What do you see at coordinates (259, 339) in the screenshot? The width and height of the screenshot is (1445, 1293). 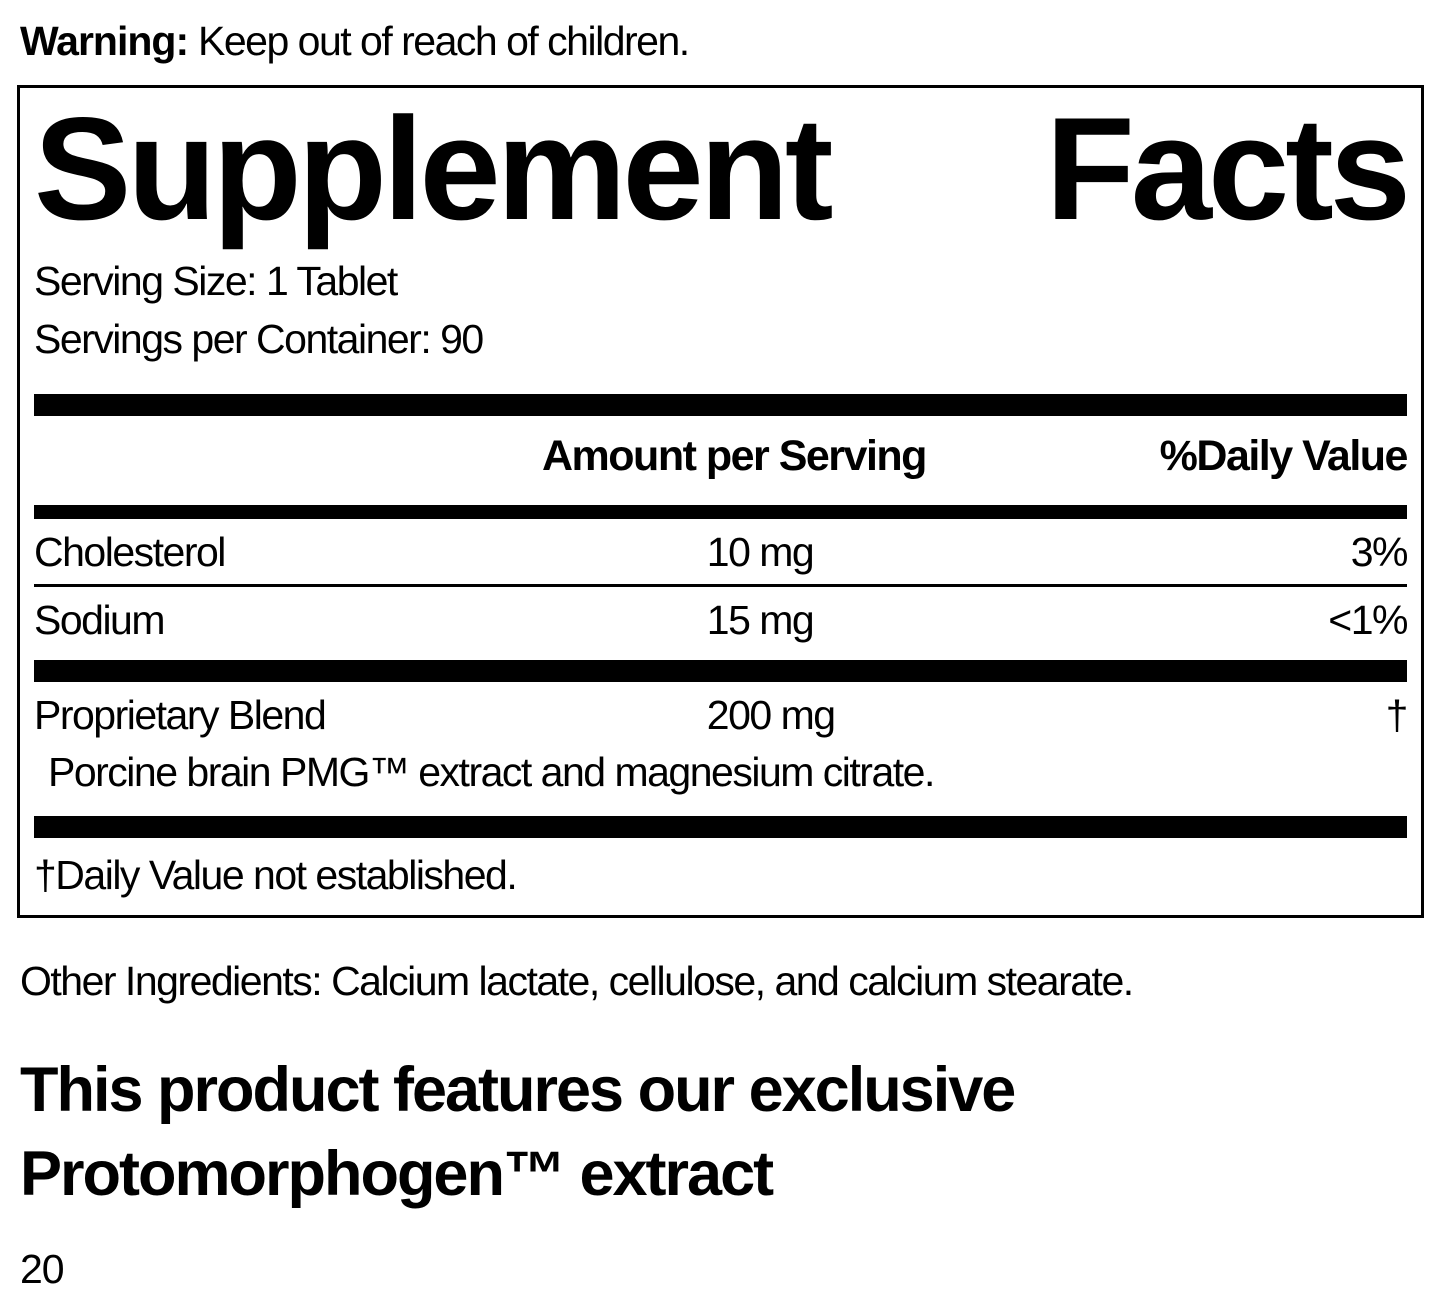 I see `servings-per-container: Servings per Container: 90` at bounding box center [259, 339].